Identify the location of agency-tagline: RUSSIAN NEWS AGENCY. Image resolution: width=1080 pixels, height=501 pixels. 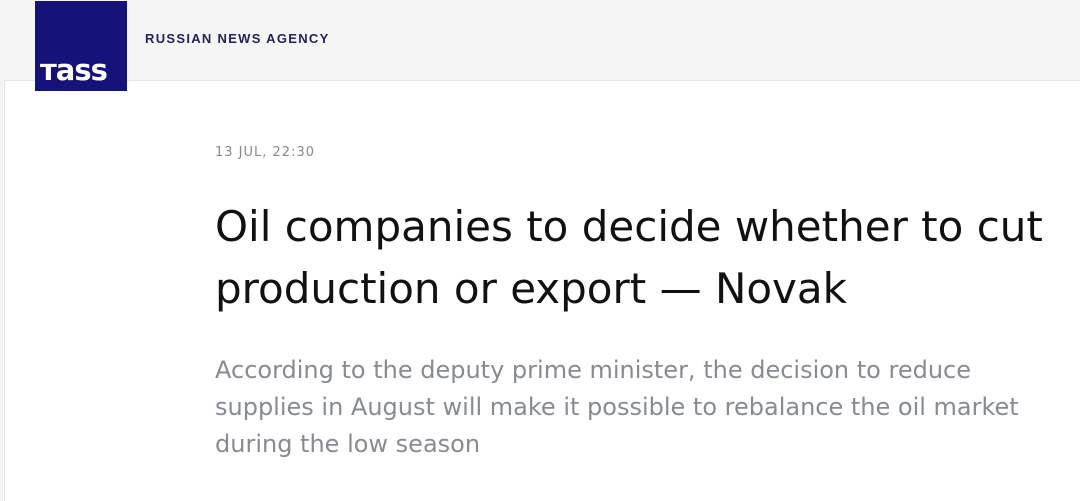
(237, 38).